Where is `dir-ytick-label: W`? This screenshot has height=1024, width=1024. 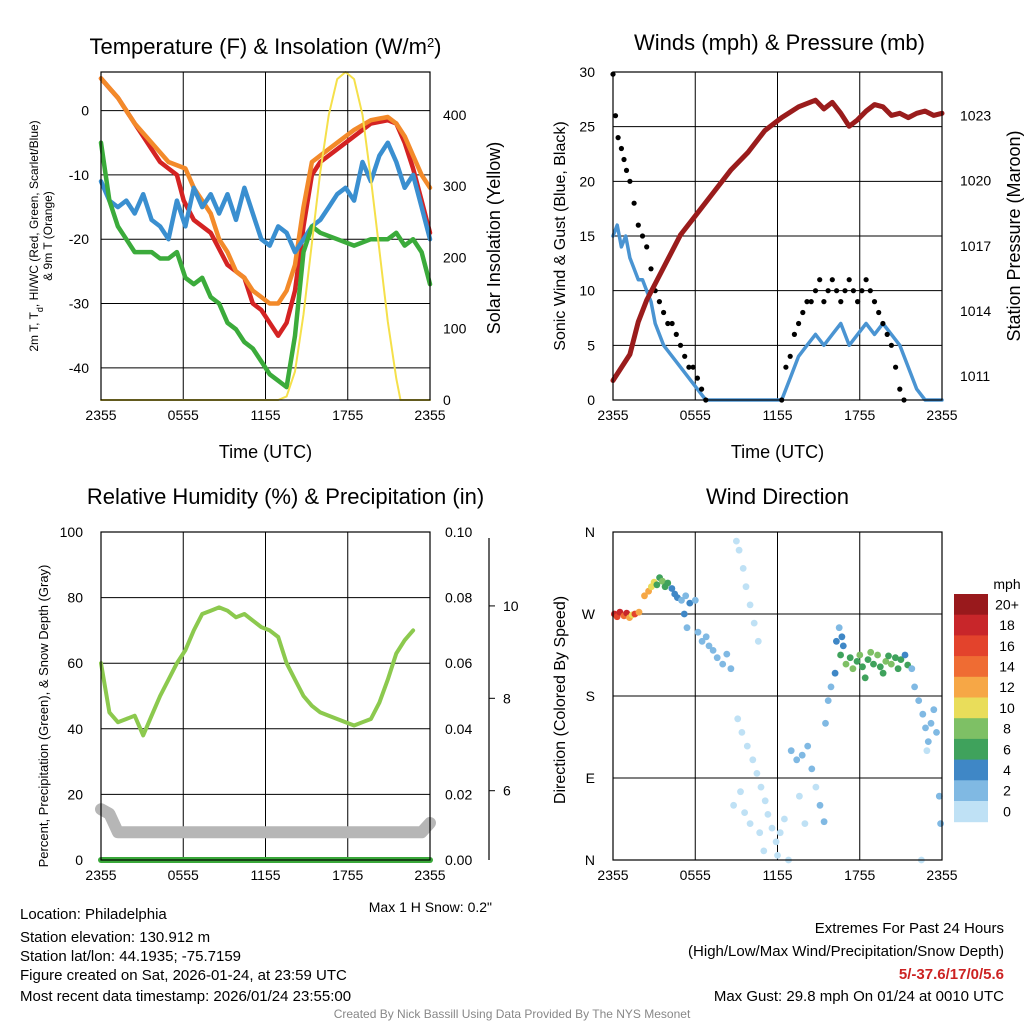 dir-ytick-label: W is located at coordinates (589, 614).